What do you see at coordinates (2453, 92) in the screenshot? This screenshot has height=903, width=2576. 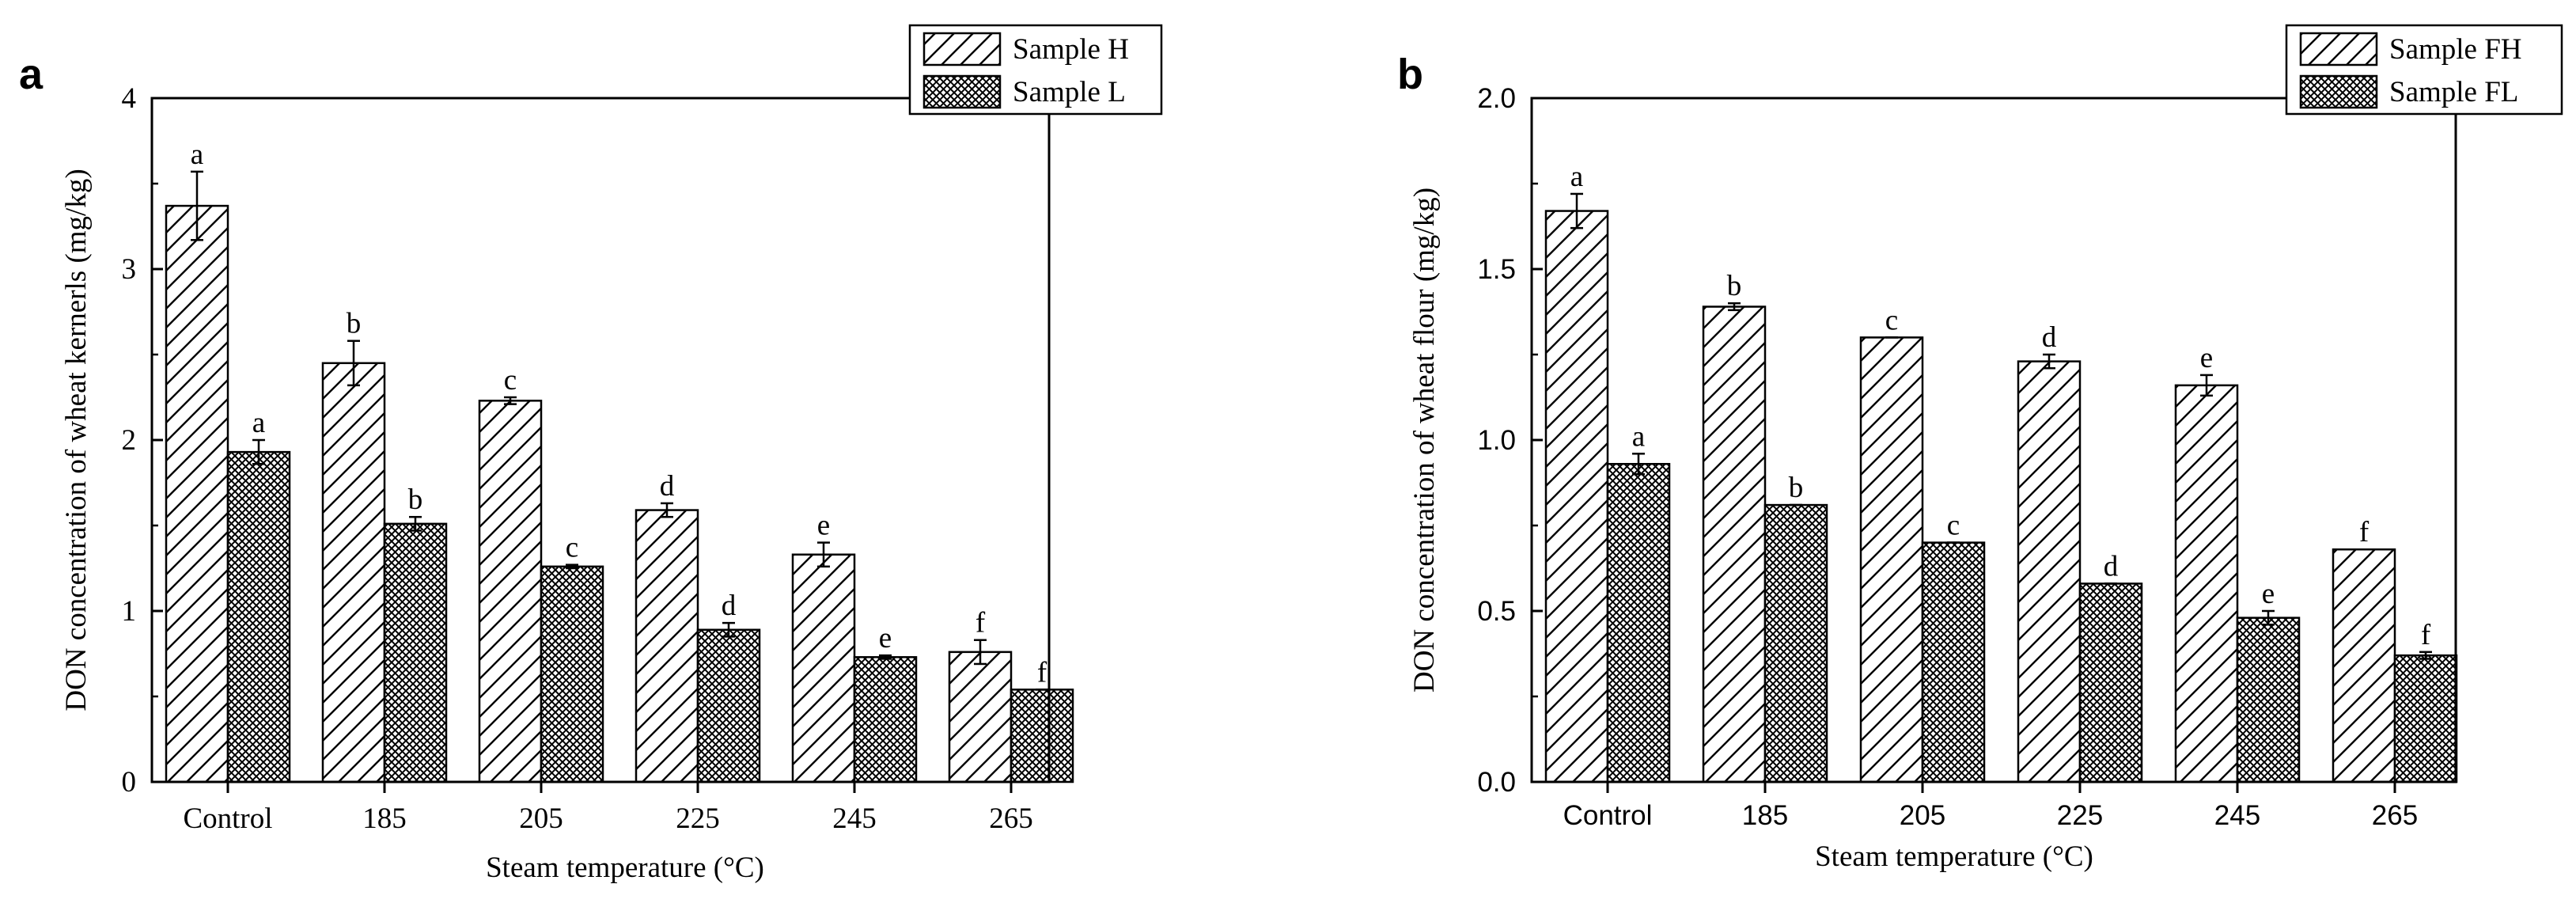 I see `legend-label-sample-fl: Sample FL` at bounding box center [2453, 92].